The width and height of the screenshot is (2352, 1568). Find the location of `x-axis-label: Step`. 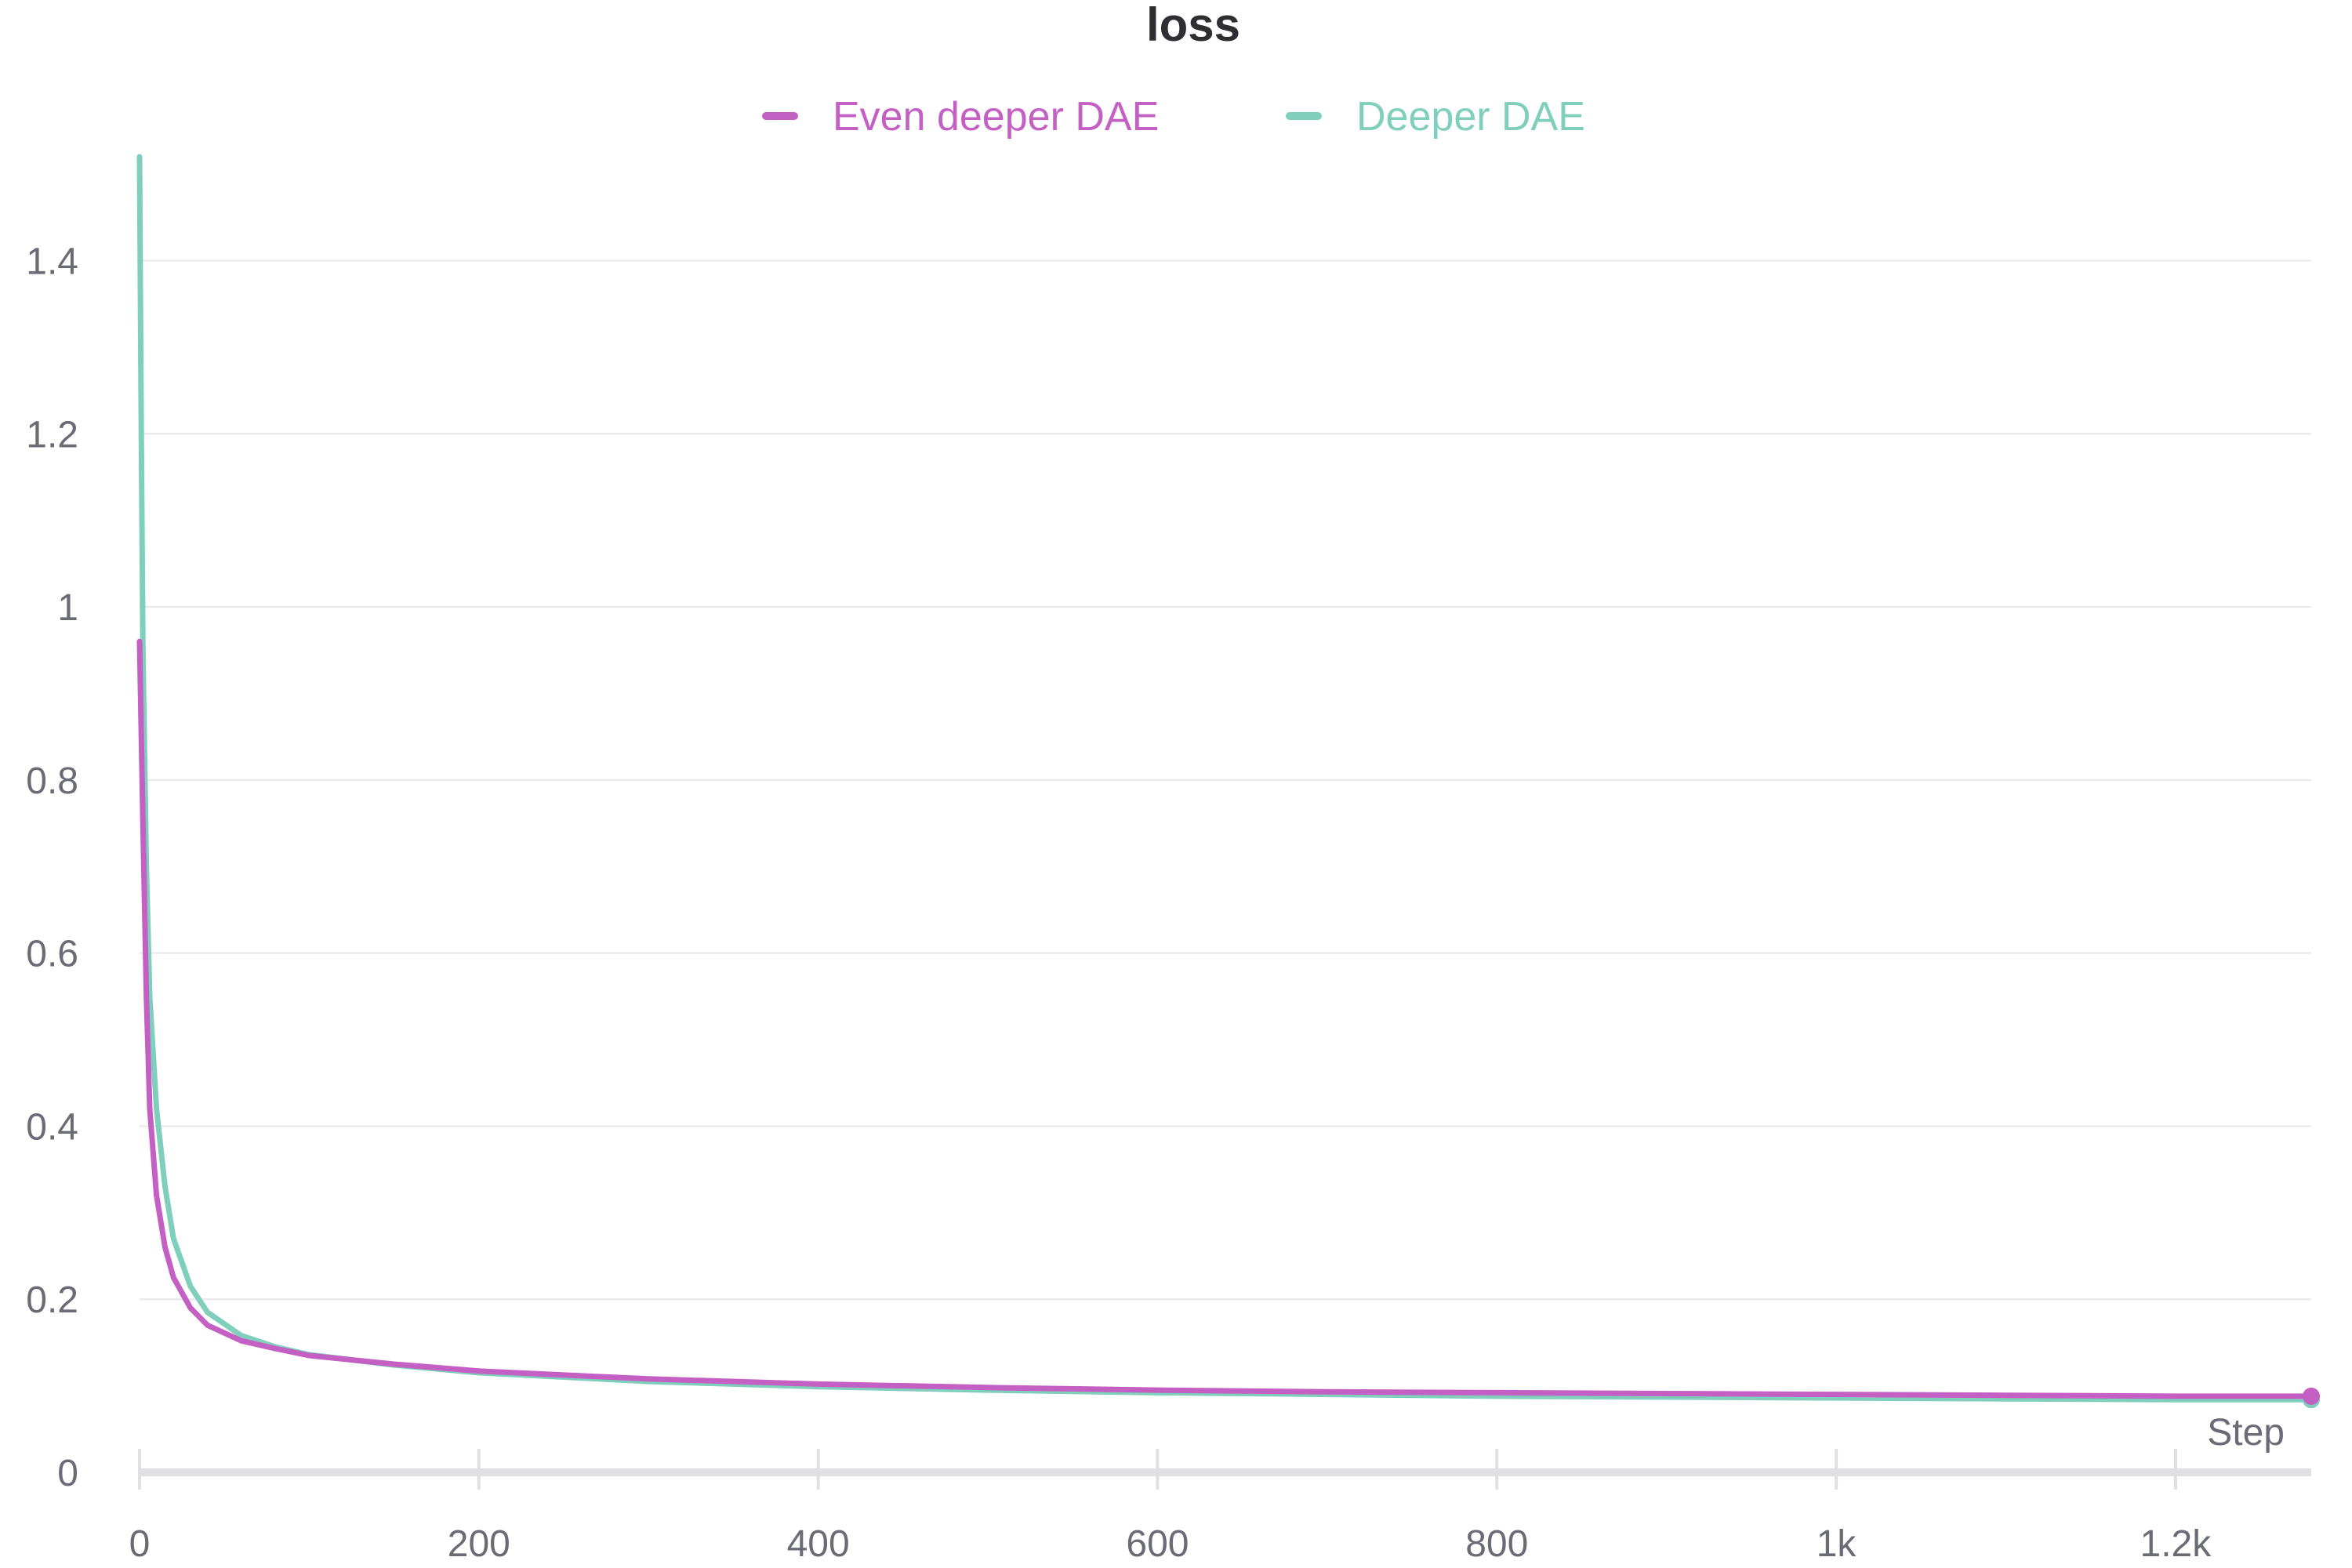

x-axis-label: Step is located at coordinates (2246, 1433).